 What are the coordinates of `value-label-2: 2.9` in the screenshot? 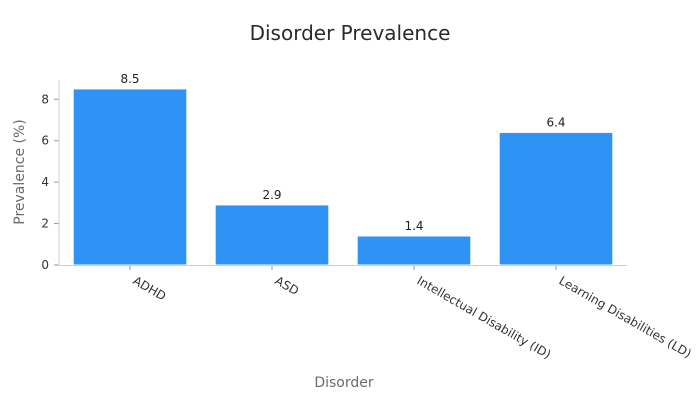 It's located at (271, 195).